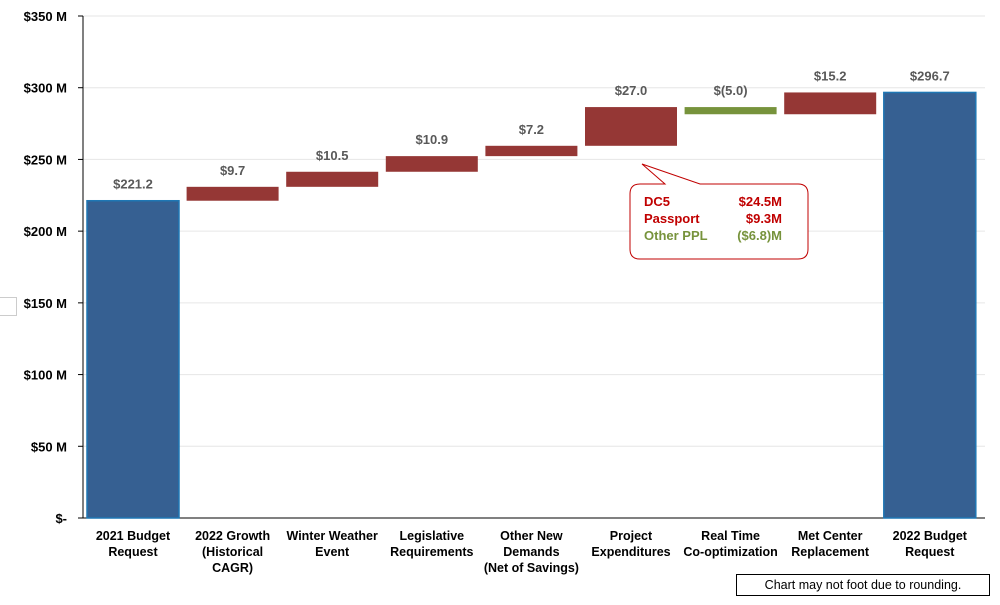 The width and height of the screenshot is (1000, 605). Describe the element at coordinates (8, 306) in the screenshot. I see `cell-box` at that location.